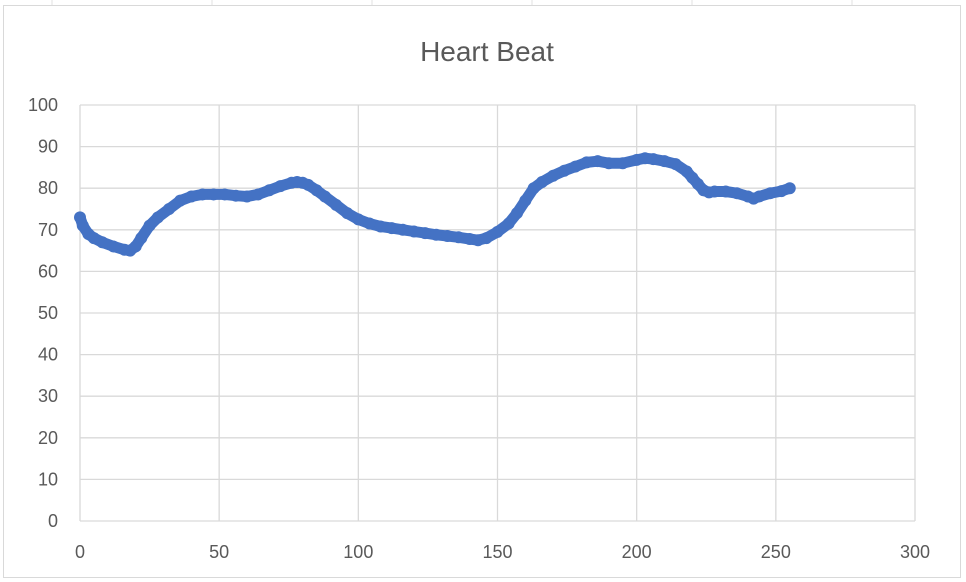  I want to click on x-tick-label: 300, so click(915, 552).